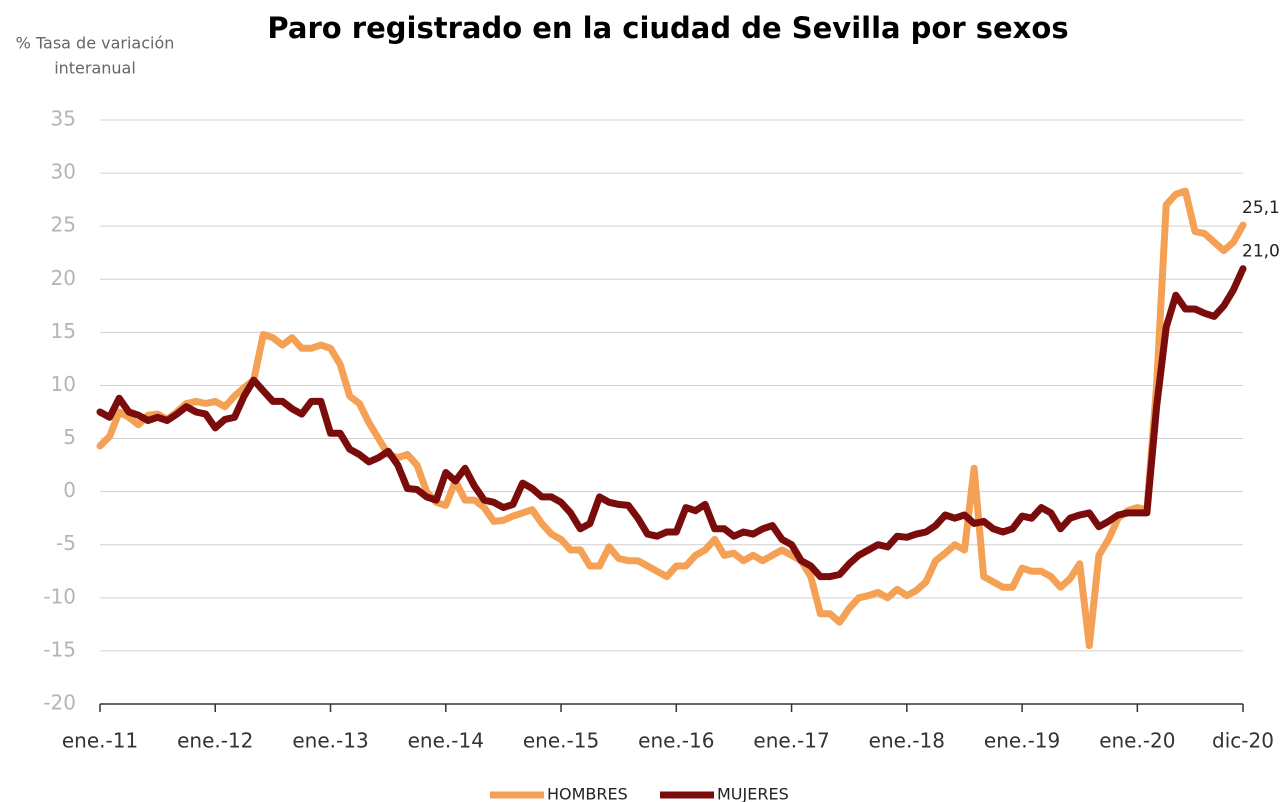 Image resolution: width=1283 pixels, height=802 pixels. I want to click on end-label: 21,0, so click(1261, 252).